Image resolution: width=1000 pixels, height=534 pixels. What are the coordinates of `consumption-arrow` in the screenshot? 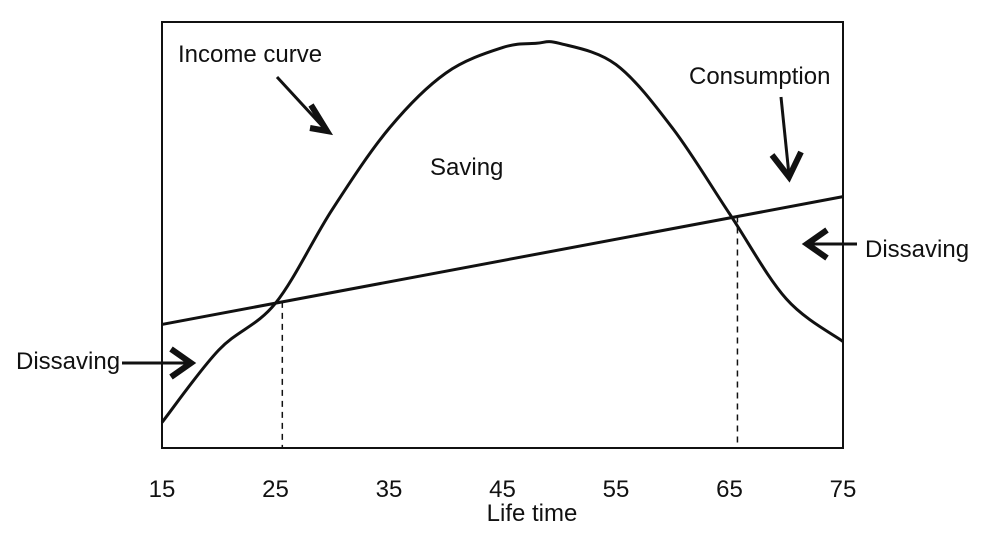 It's located at (786, 139).